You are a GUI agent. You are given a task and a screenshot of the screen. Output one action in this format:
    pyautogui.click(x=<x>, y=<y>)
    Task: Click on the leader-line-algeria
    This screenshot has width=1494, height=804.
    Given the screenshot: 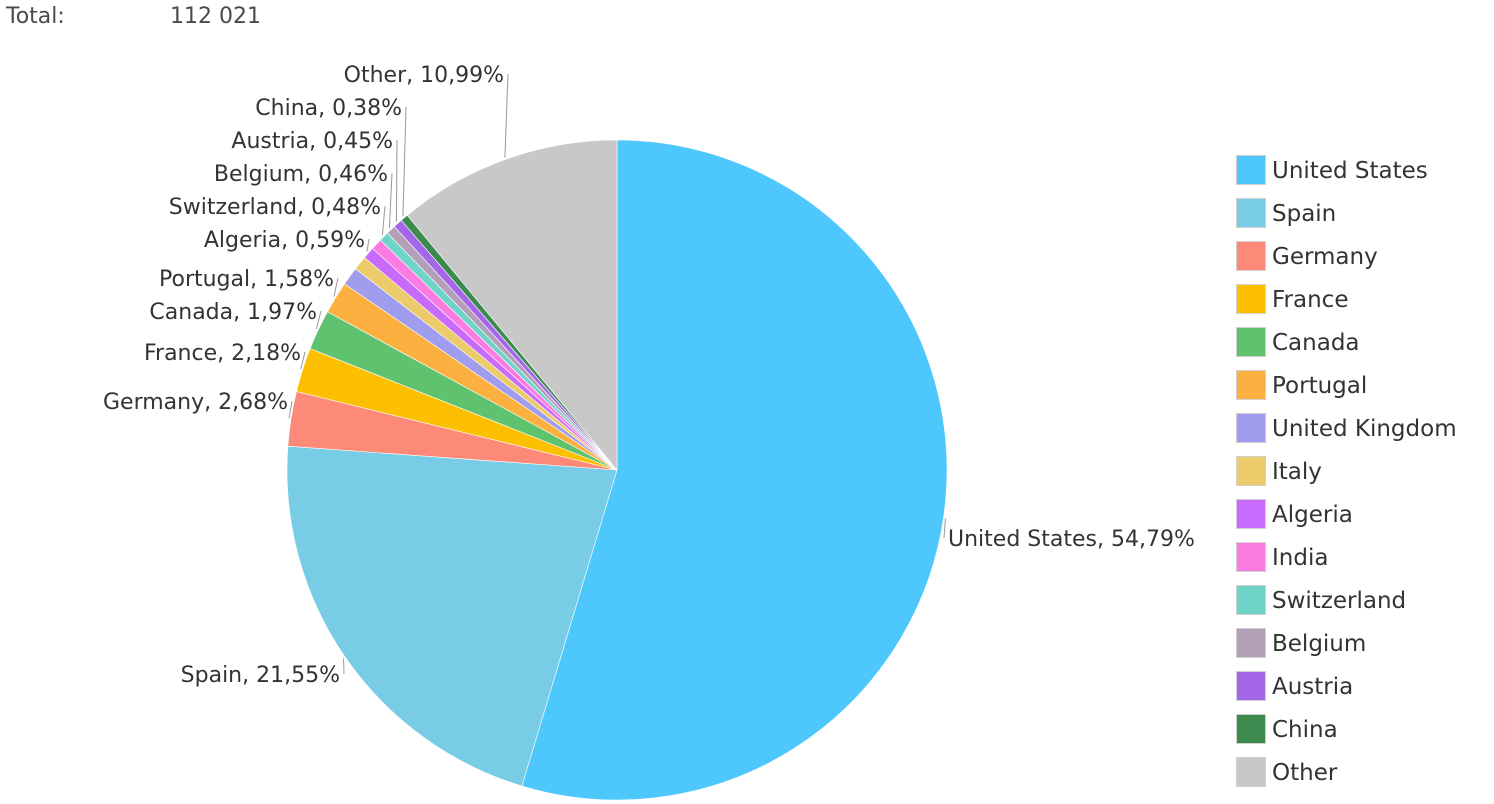 What is the action you would take?
    pyautogui.click(x=368, y=245)
    